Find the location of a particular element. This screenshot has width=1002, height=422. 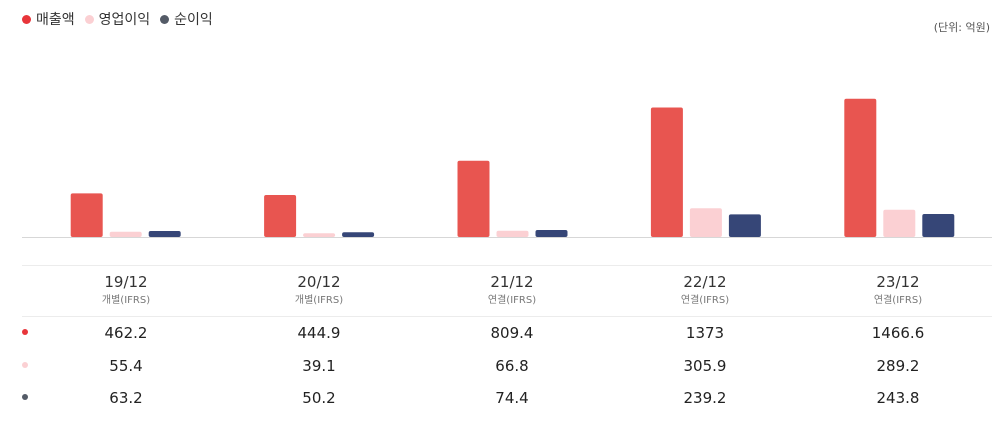

net-income-dot-icon is located at coordinates (165, 19).